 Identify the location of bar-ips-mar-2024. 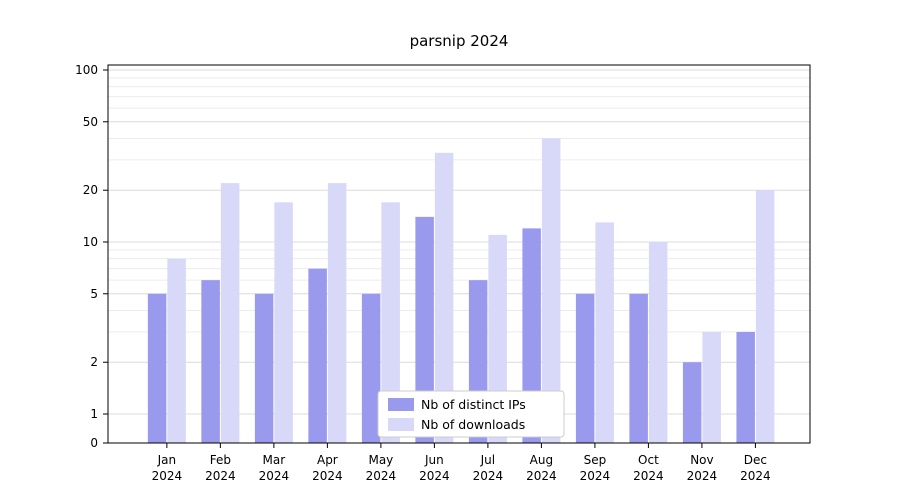
(264, 368).